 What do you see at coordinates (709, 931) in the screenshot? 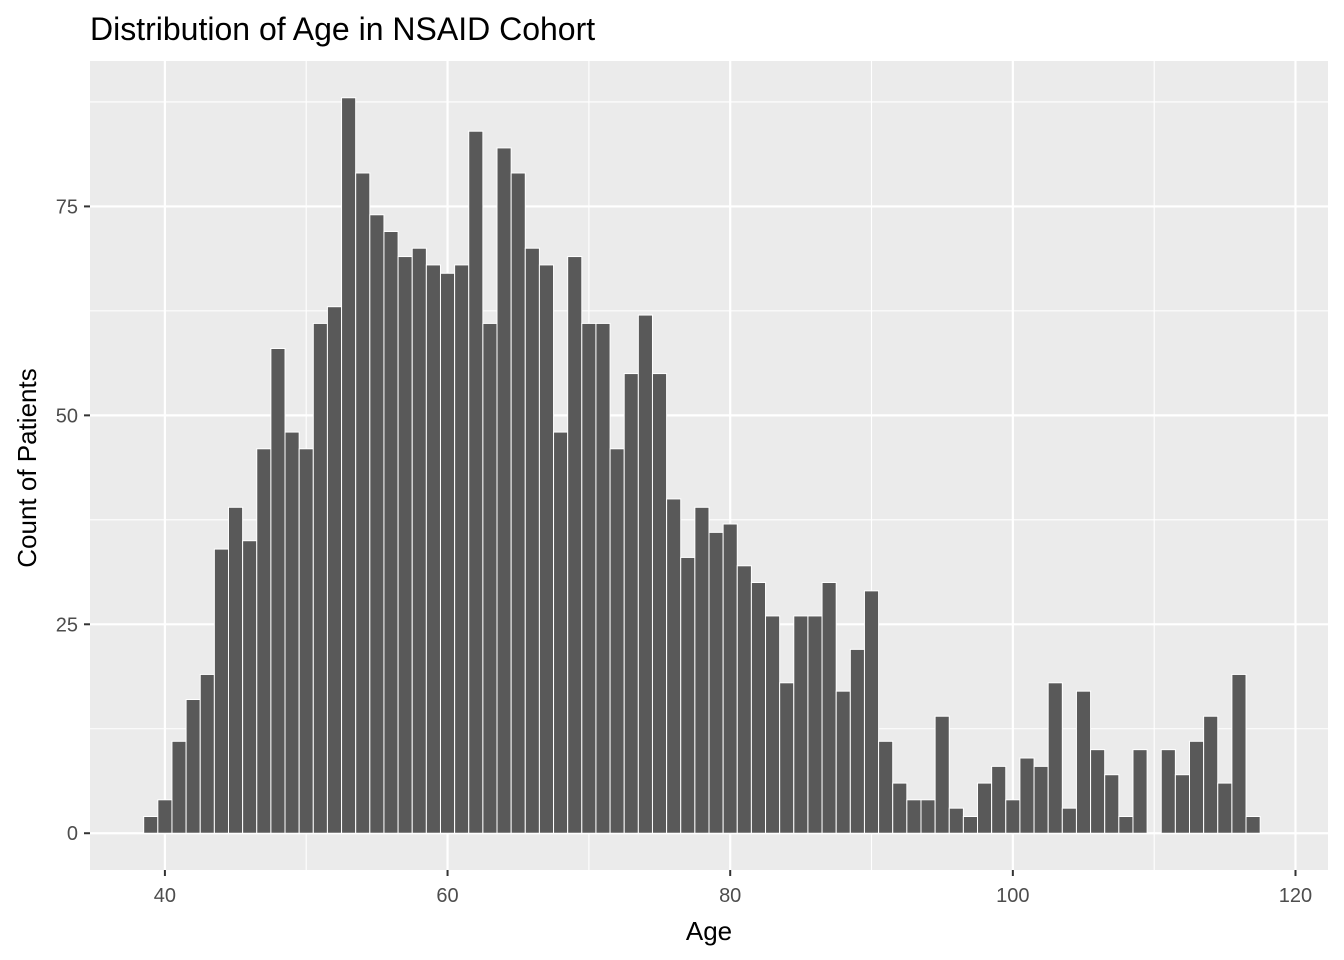
I see `x-axis-title: Age` at bounding box center [709, 931].